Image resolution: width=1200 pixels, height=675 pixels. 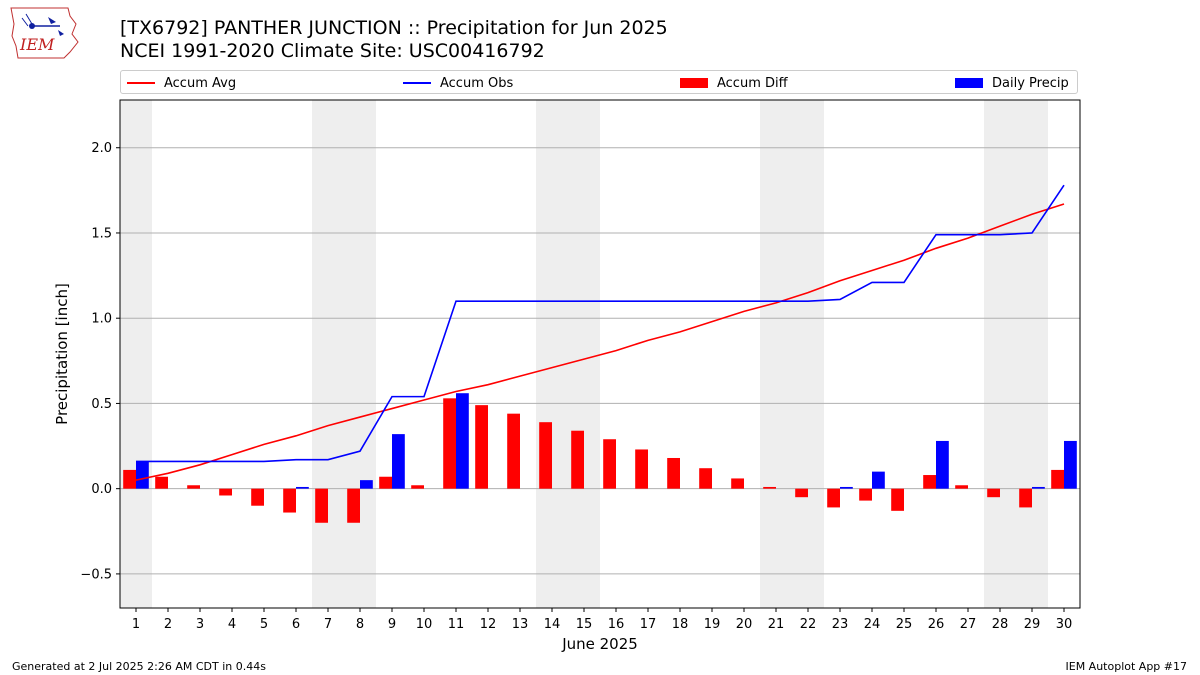 What do you see at coordinates (904, 624) in the screenshot?
I see `x-tick-label: 25` at bounding box center [904, 624].